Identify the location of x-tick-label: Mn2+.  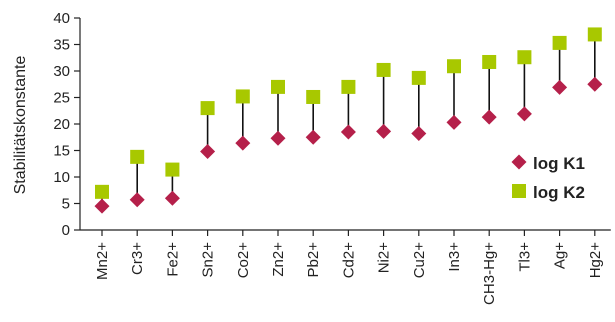
(102, 261).